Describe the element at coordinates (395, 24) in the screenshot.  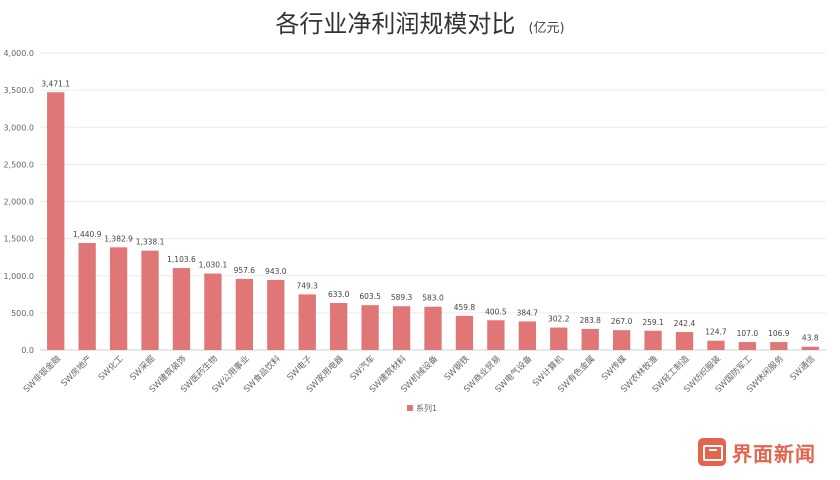
I see `chart-title-text: 各行业净利润规模对比` at that location.